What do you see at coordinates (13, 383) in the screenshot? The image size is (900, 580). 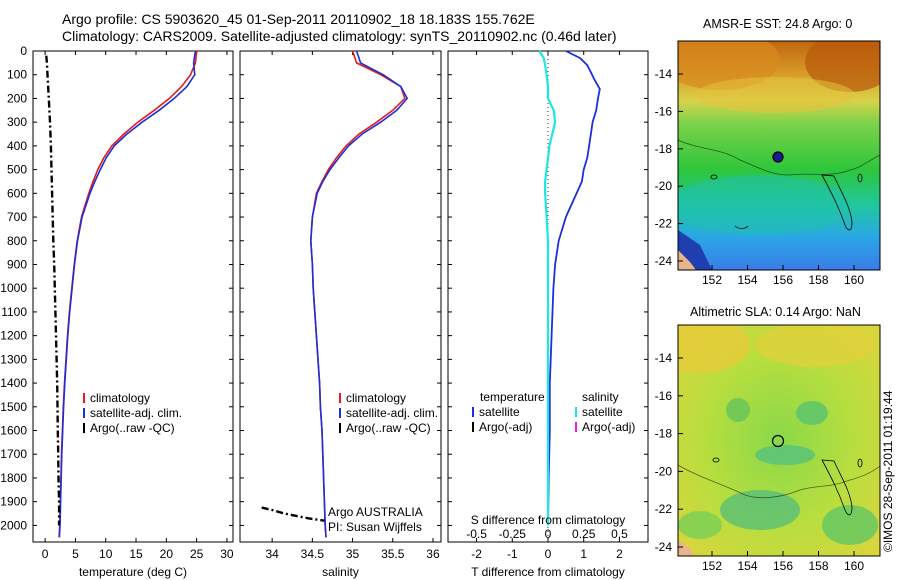 I see `depth-tick-label: 1400` at bounding box center [13, 383].